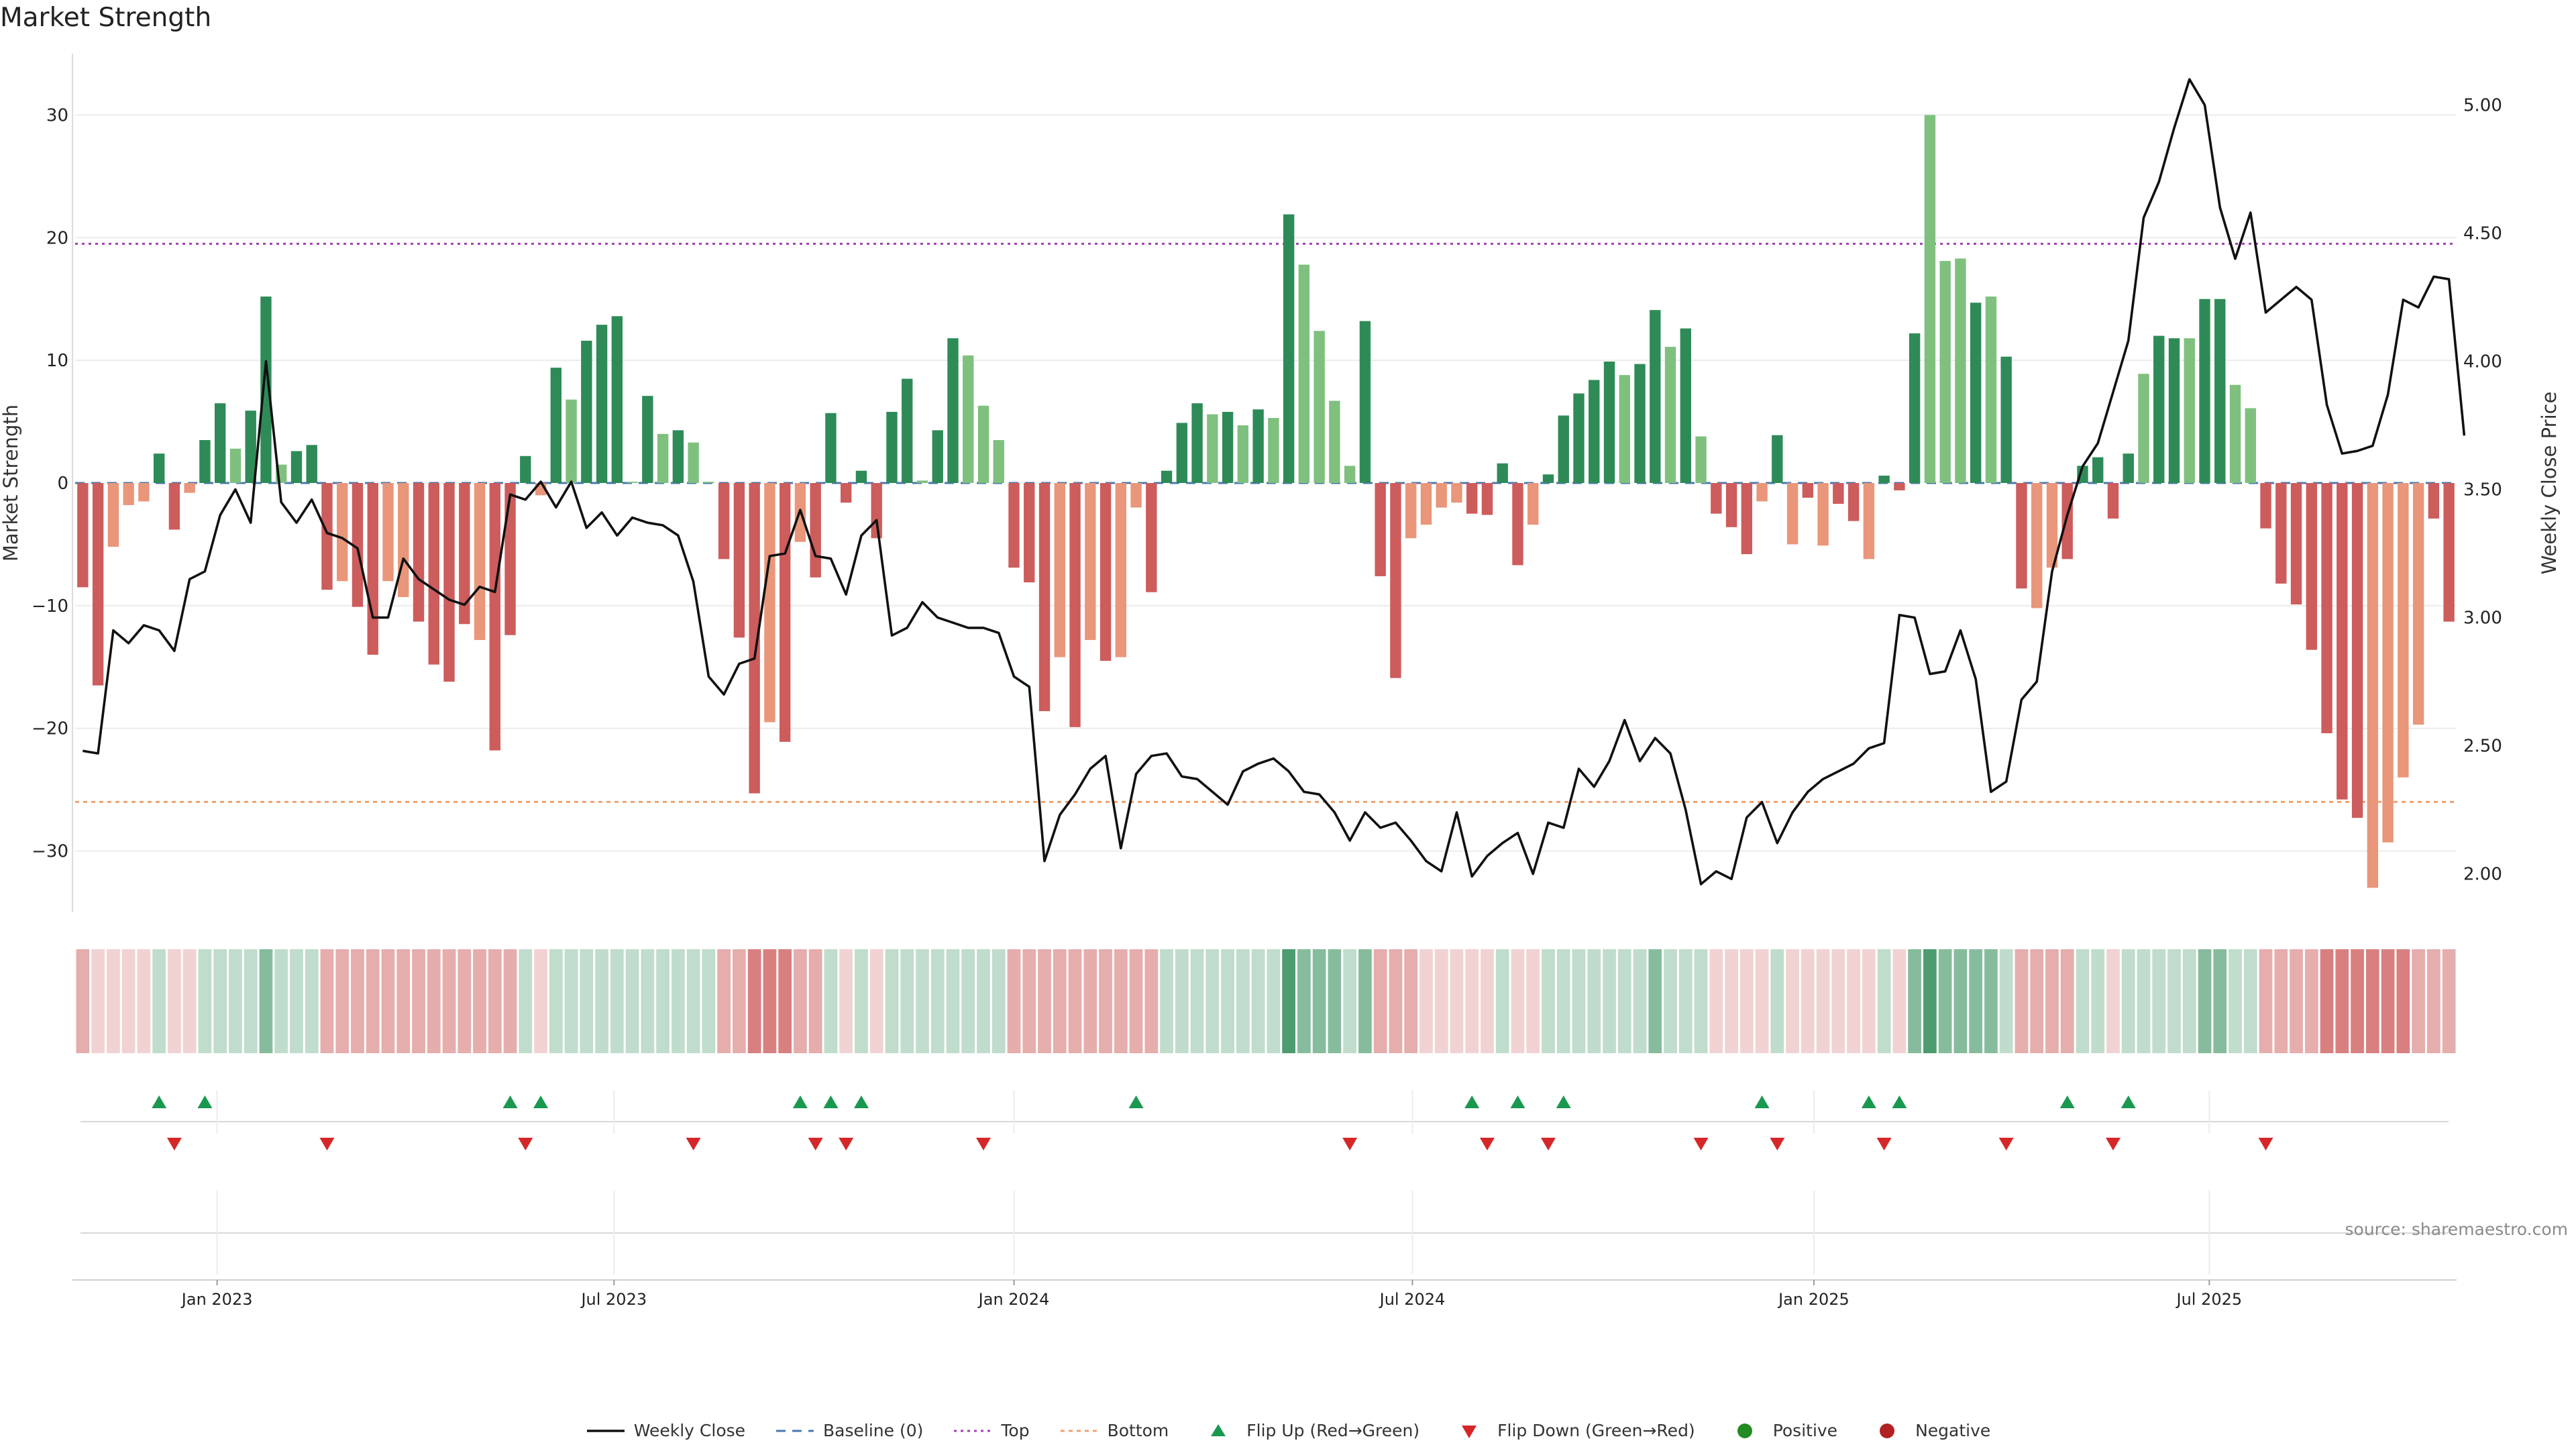 The width and height of the screenshot is (2576, 1449). I want to click on y2-tick-label: 5.00, so click(2482, 105).